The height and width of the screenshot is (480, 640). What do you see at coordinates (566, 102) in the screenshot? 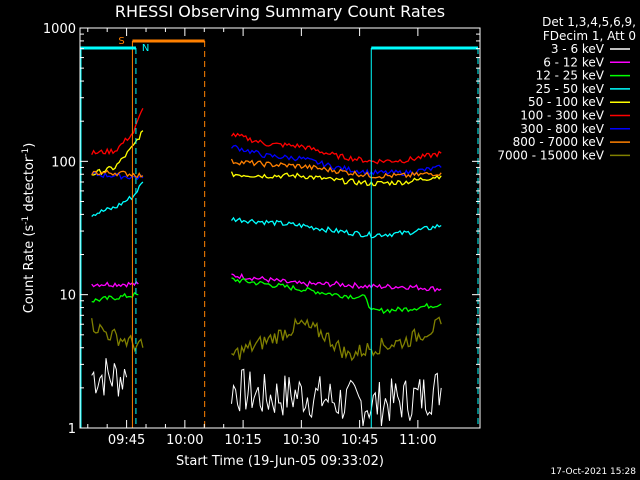
I see `legend-label: 50 - 100 keV` at bounding box center [566, 102].